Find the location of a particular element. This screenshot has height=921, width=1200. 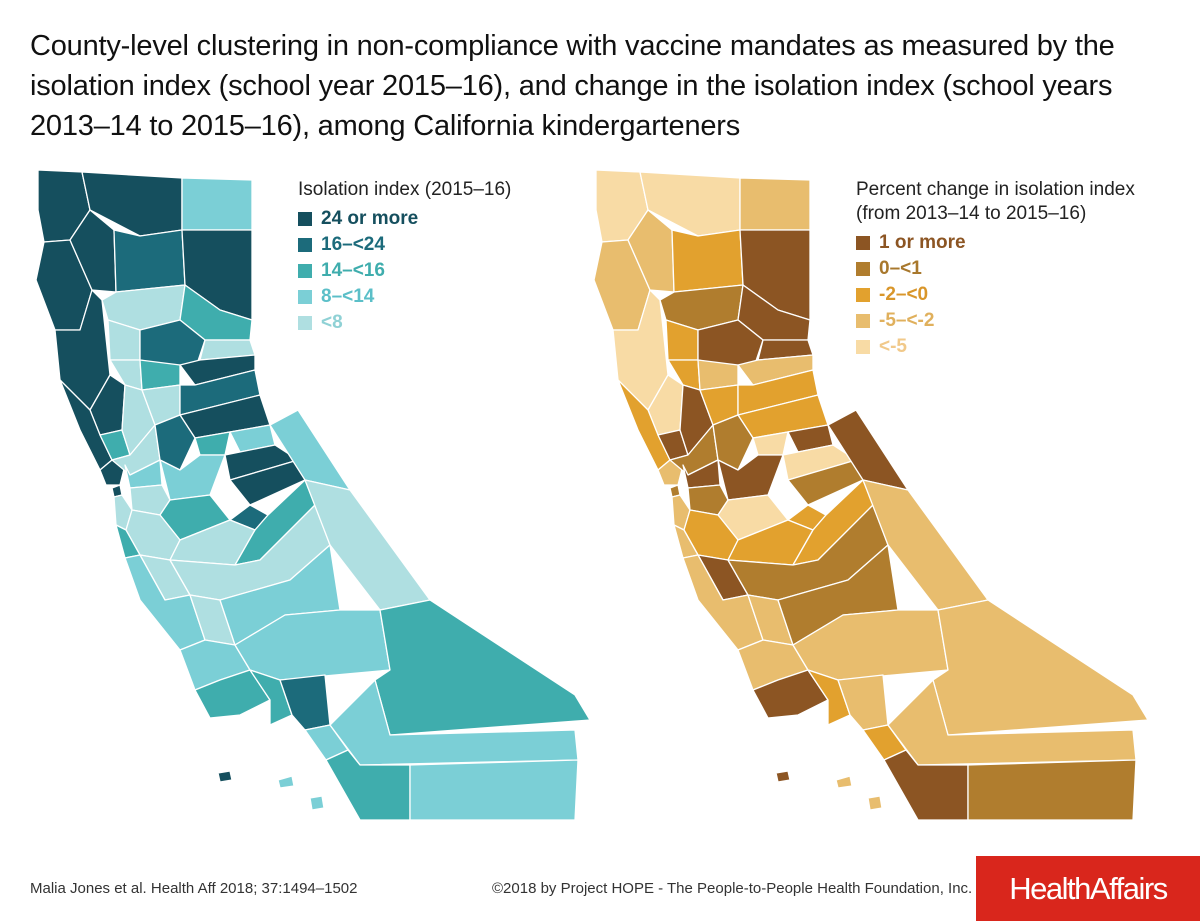

isolation-legend-item: 8–<14 is located at coordinates (404, 297).